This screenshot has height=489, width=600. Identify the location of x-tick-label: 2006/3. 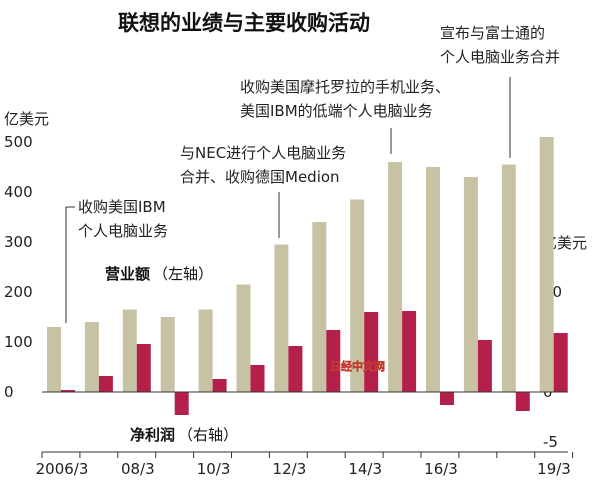
(62, 469).